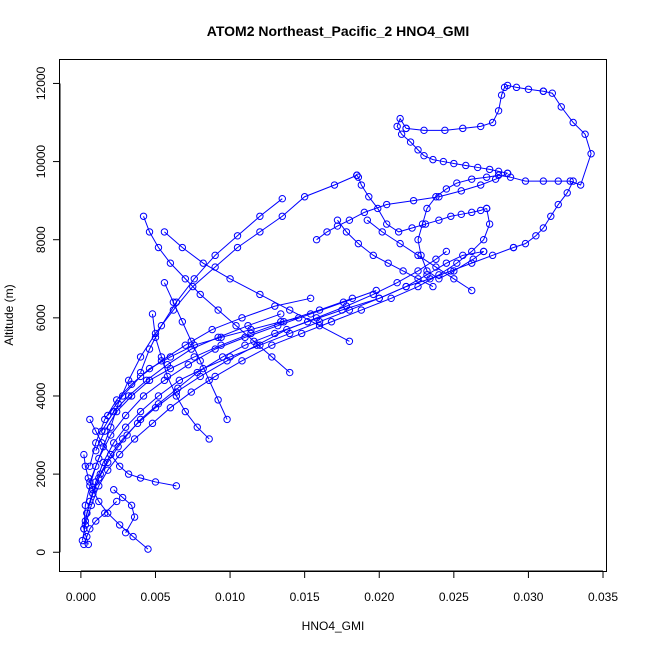  What do you see at coordinates (41, 239) in the screenshot?
I see `y-tick-label: 8000` at bounding box center [41, 239].